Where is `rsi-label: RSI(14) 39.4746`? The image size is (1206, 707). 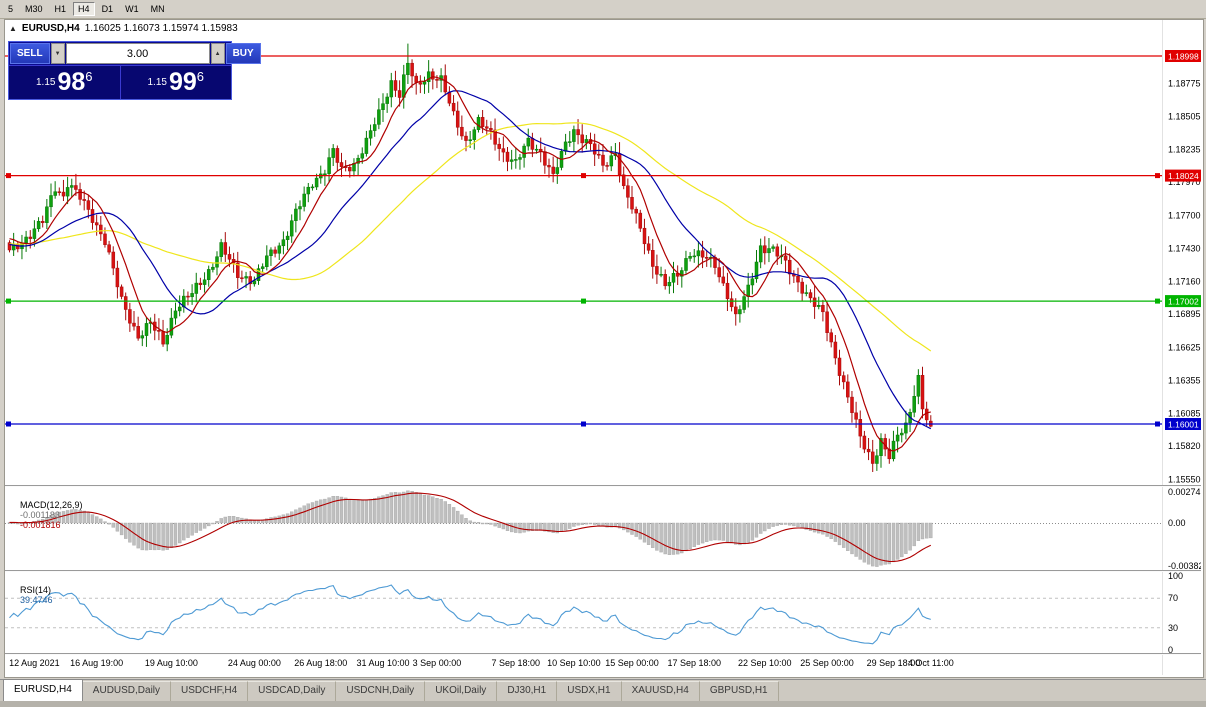
rsi-label: RSI(14) 39.4746 is located at coordinates (31, 595).